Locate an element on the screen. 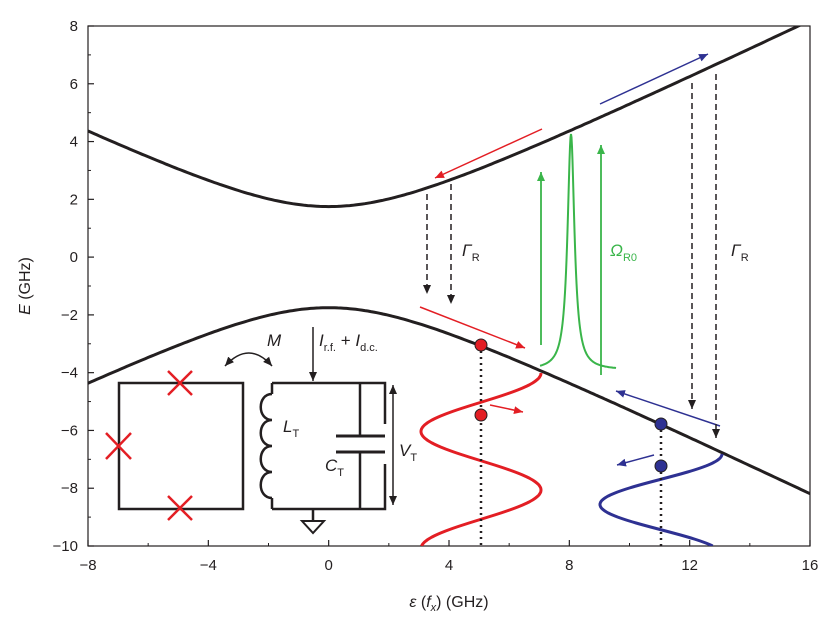 The image size is (830, 637). circuit-inset: M Ir.f. + Id.c. LT CT VT is located at coordinates (261, 431).